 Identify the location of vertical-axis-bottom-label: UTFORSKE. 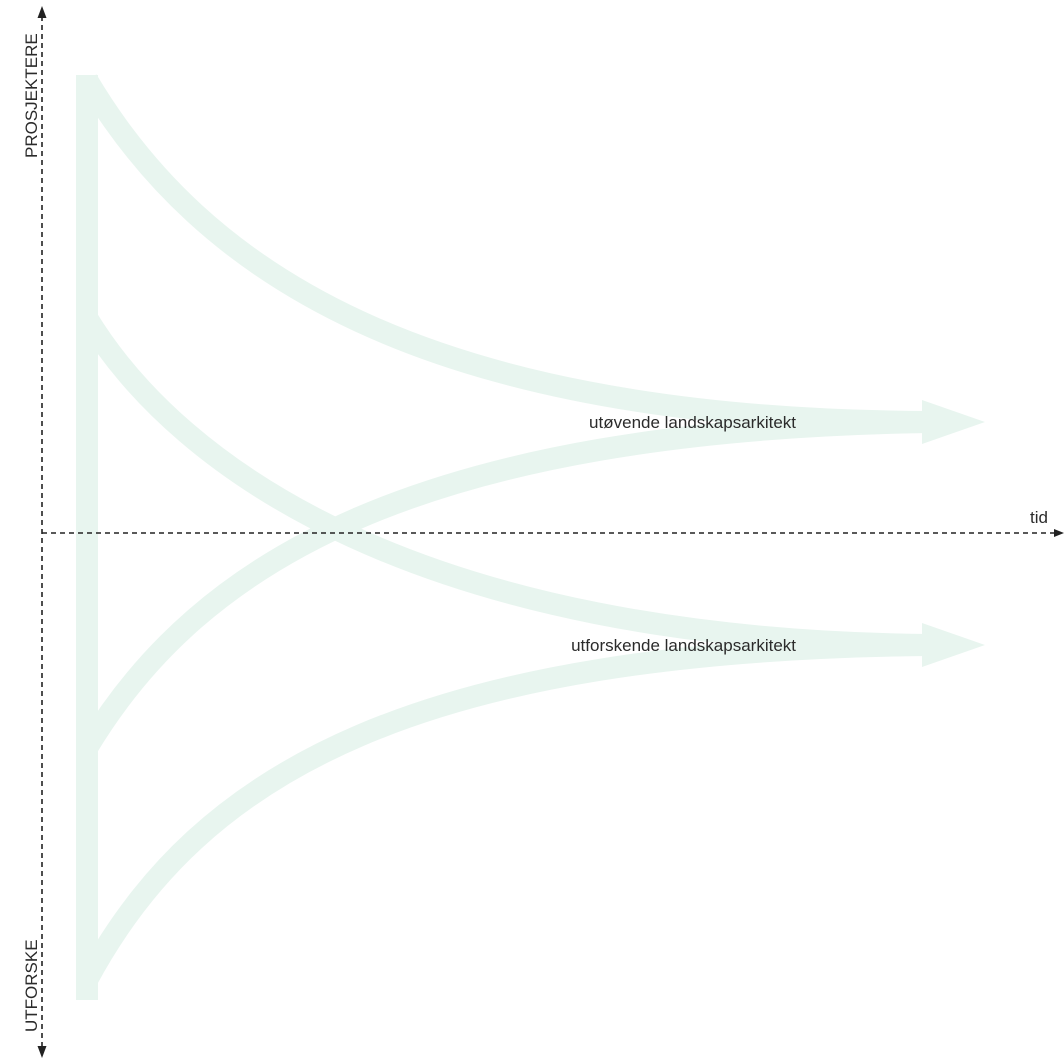
(31, 985).